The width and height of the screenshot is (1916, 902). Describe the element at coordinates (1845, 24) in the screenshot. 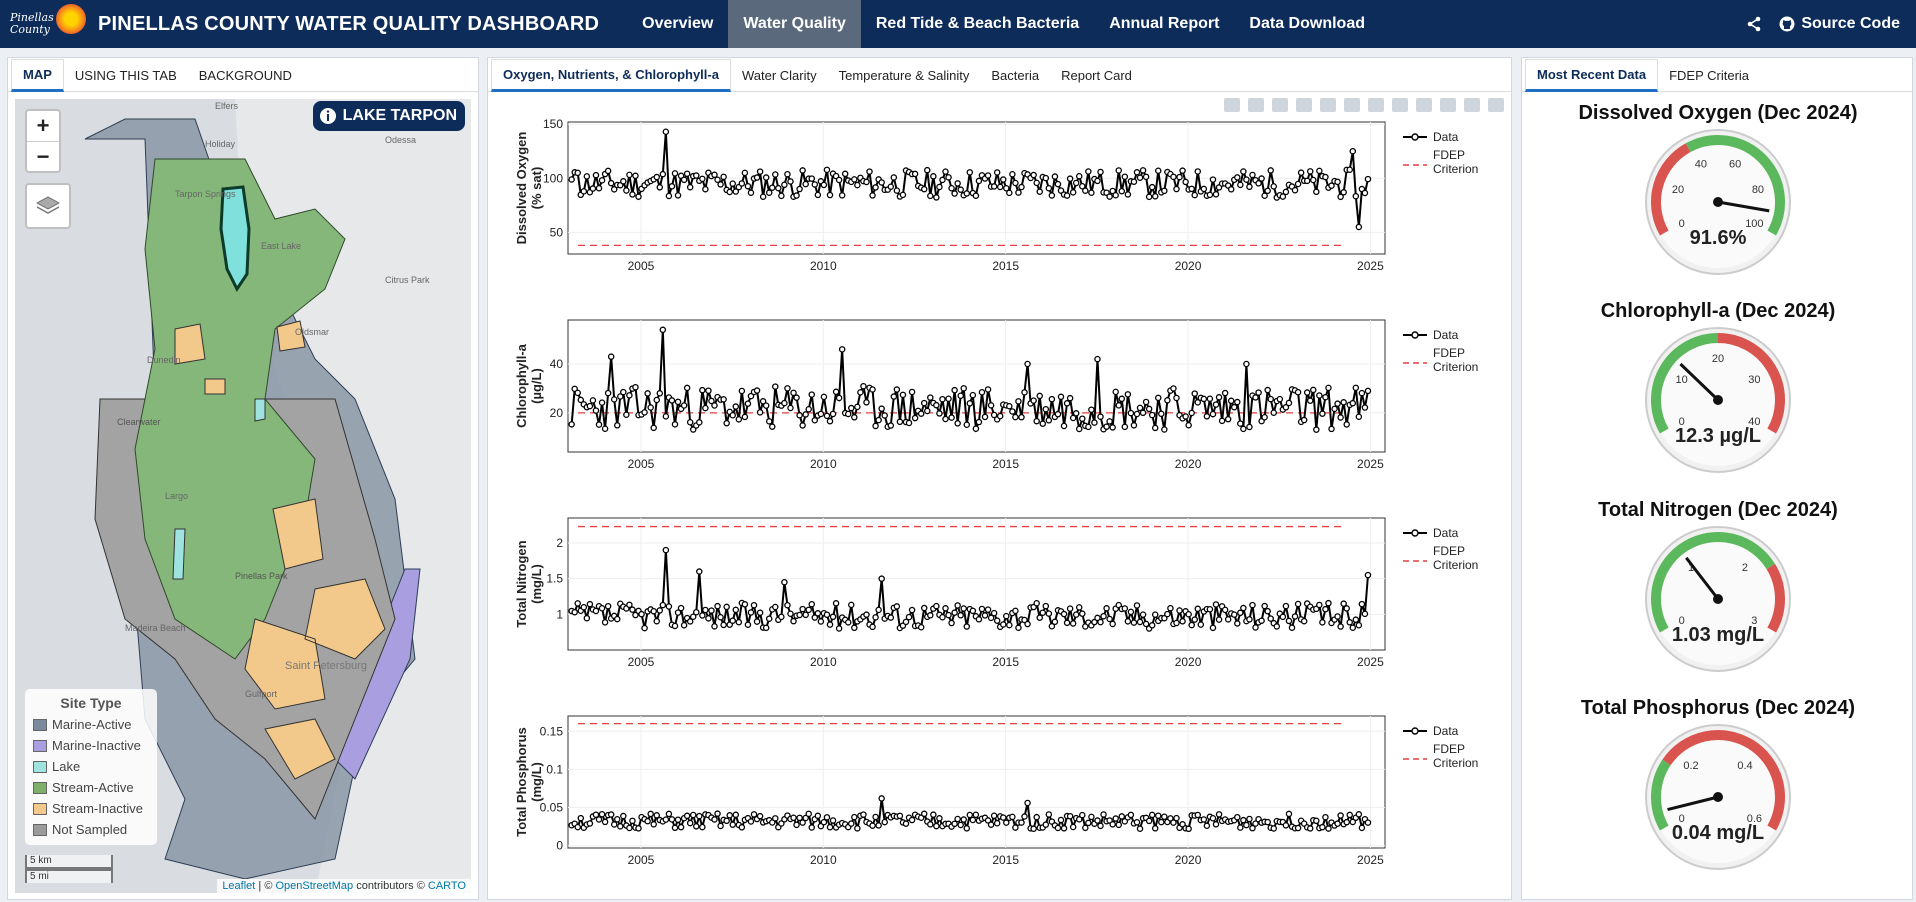

I see `source-code-link: Source Code` at that location.